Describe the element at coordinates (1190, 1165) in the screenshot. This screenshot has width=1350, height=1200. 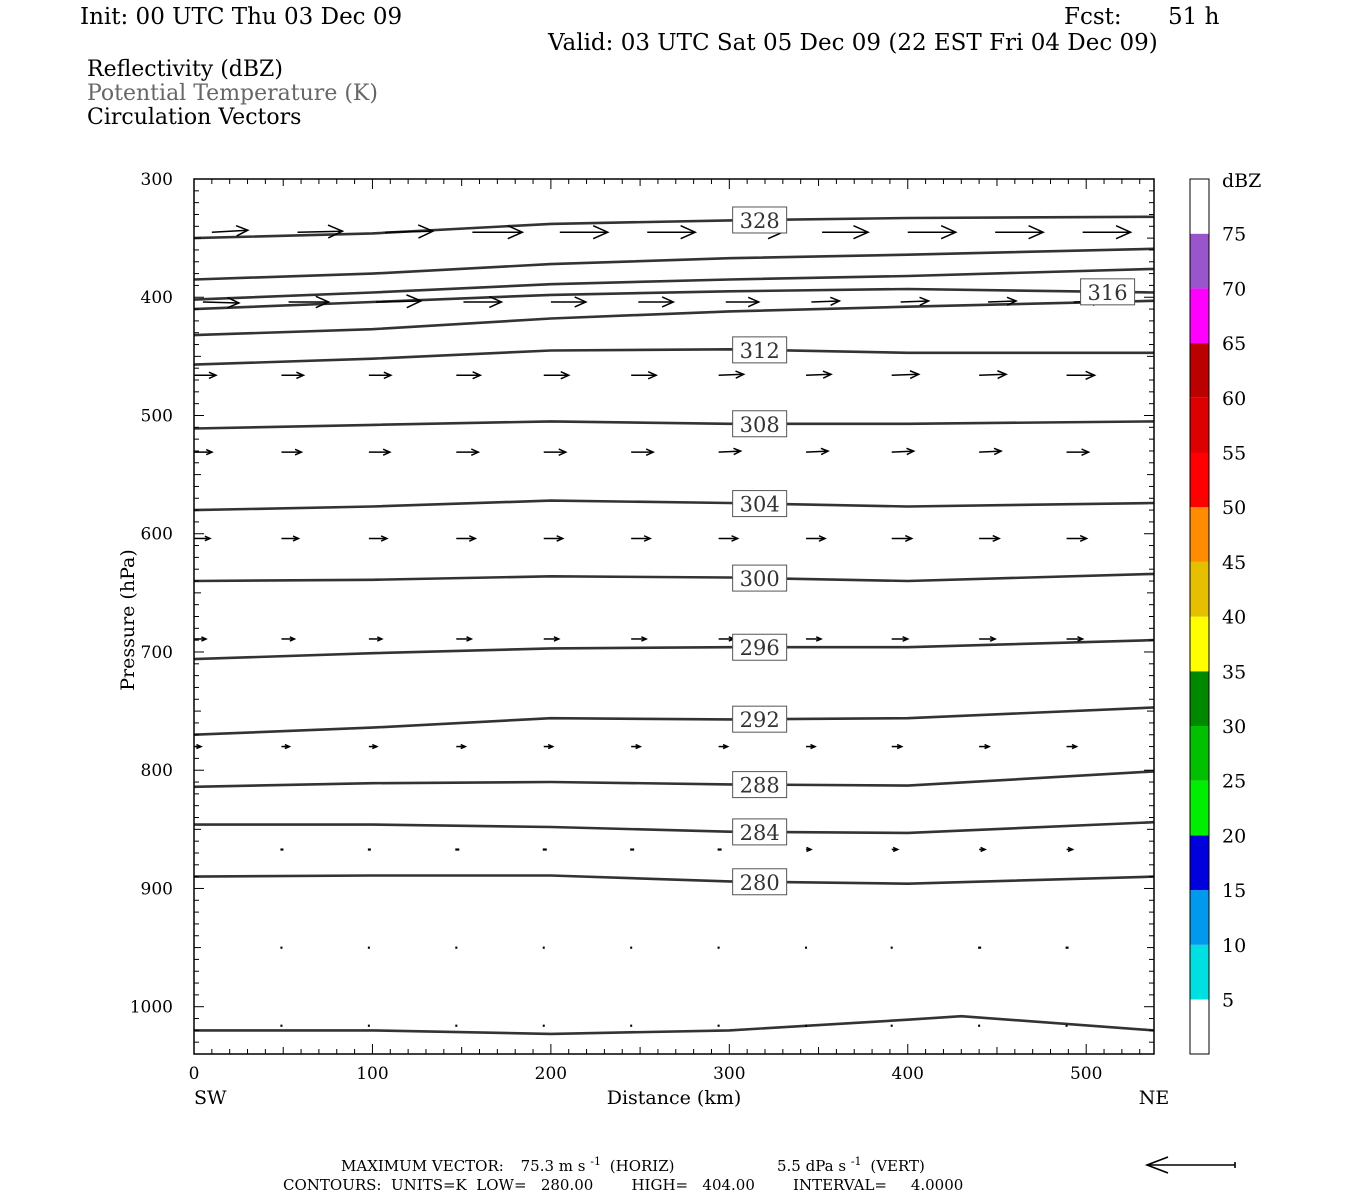
I see `reference-vector-arrow` at that location.